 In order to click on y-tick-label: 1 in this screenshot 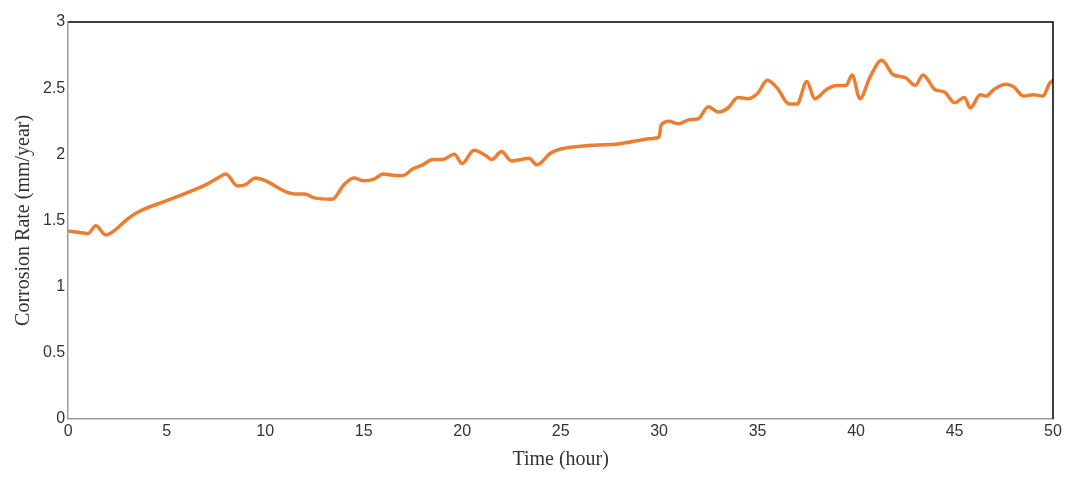, I will do `click(61, 285)`.